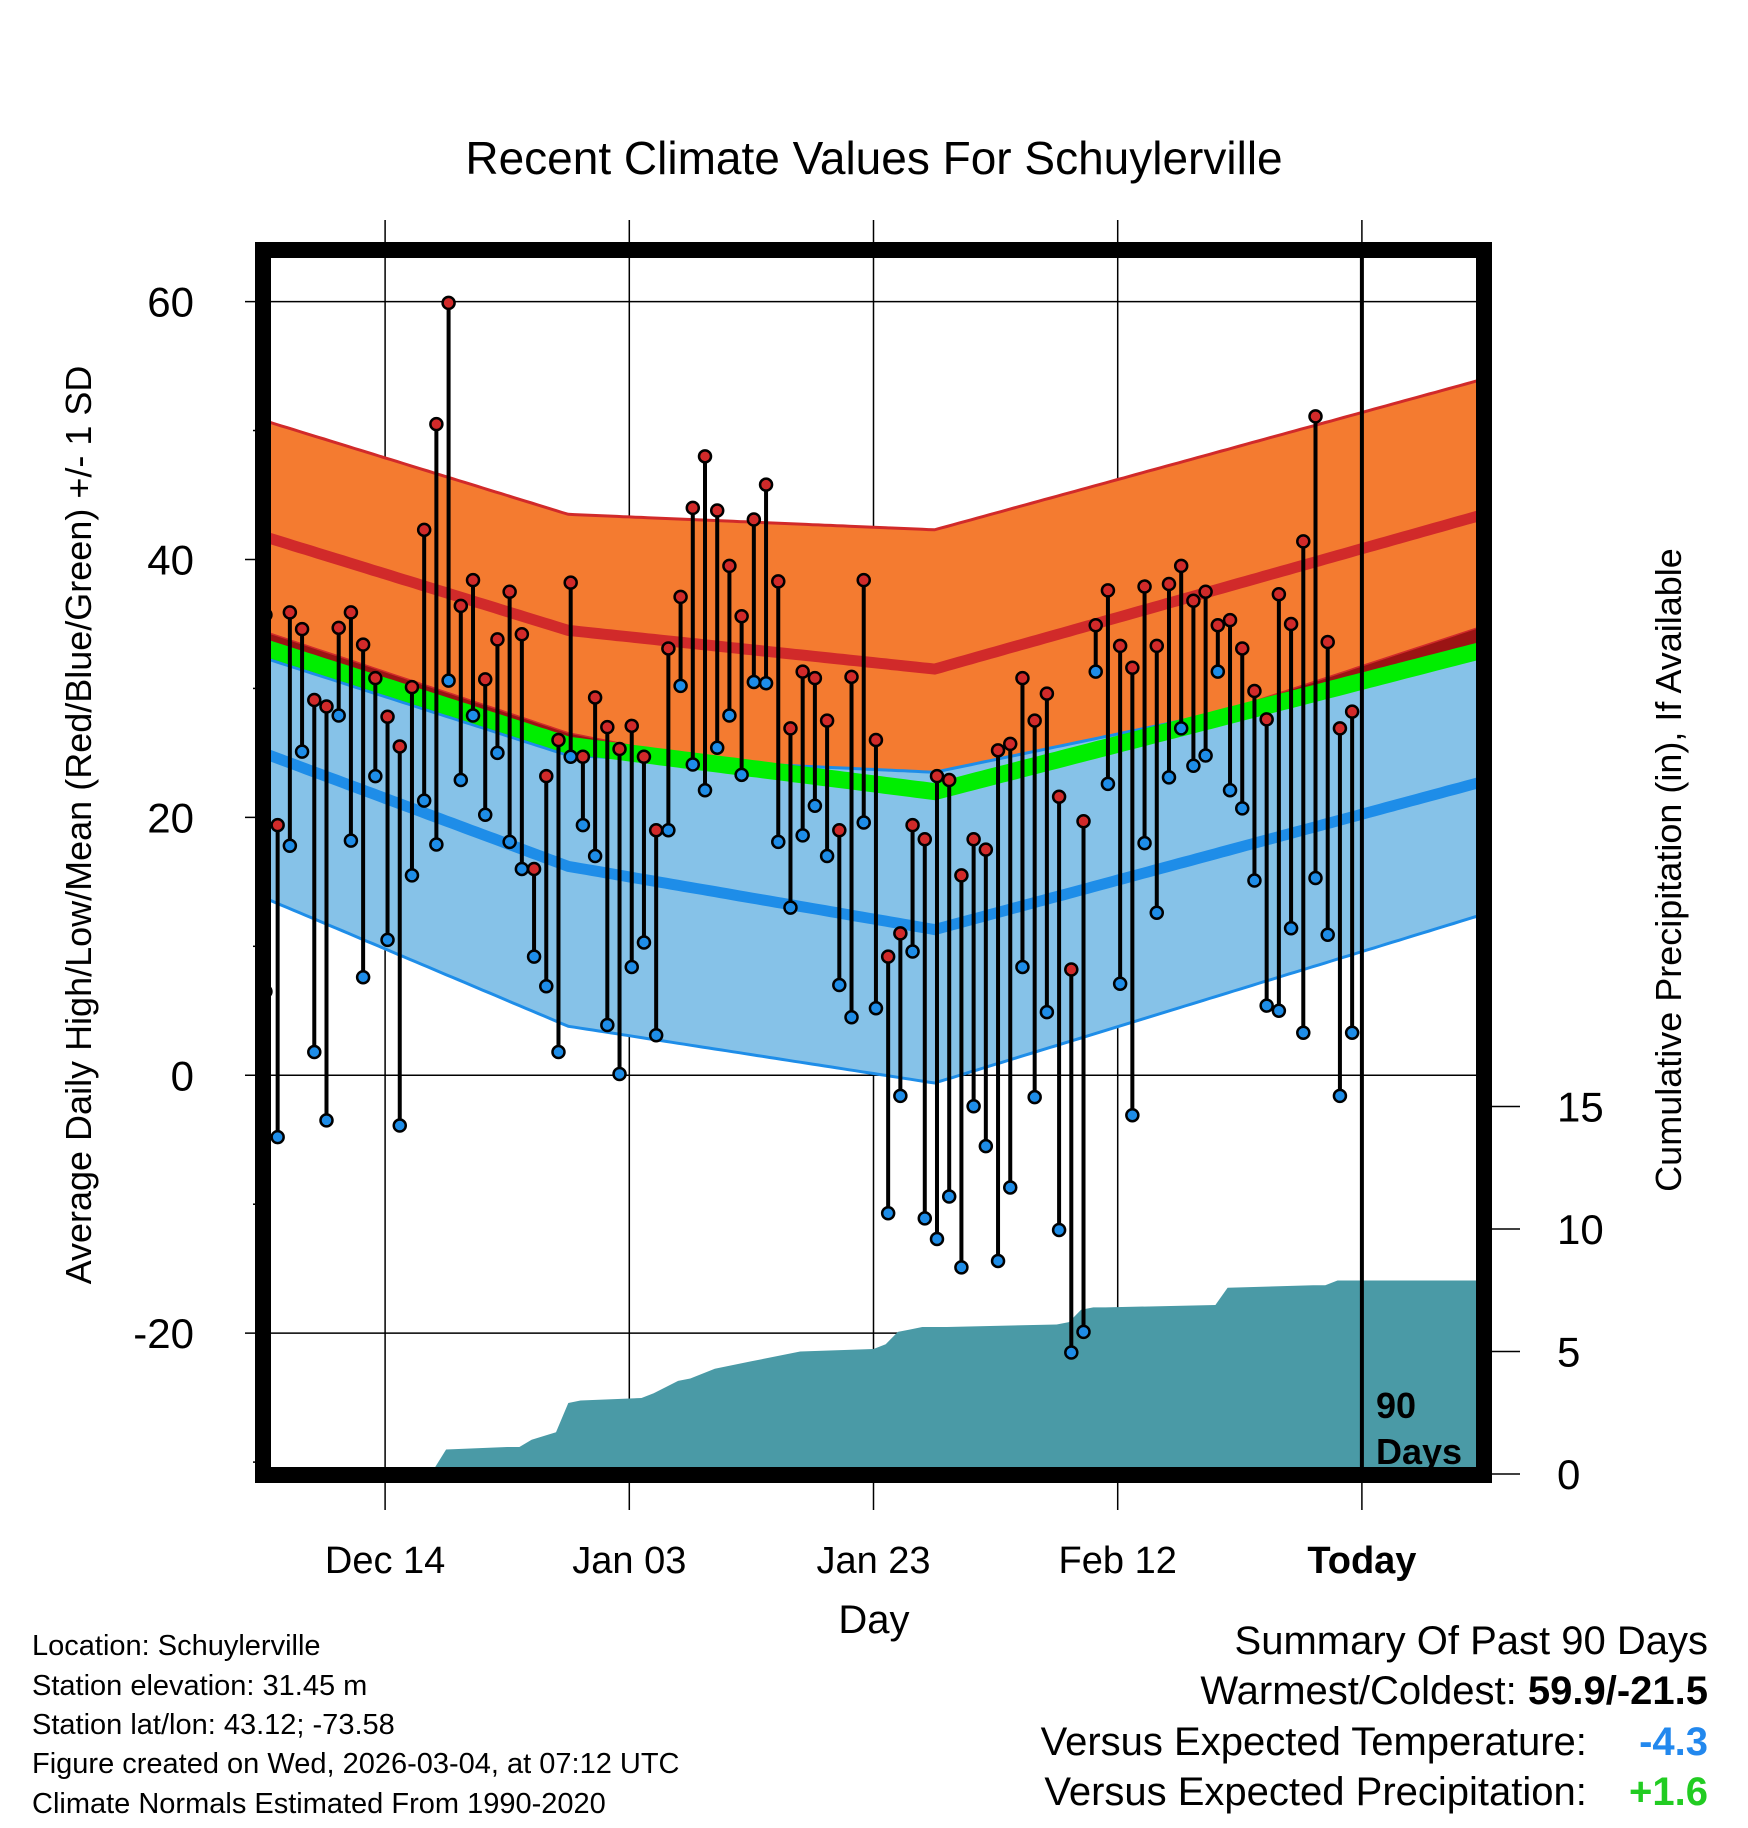 The width and height of the screenshot is (1748, 1828). Describe the element at coordinates (1568, 1352) in the screenshot. I see `y-right-tick-label: 5` at that location.